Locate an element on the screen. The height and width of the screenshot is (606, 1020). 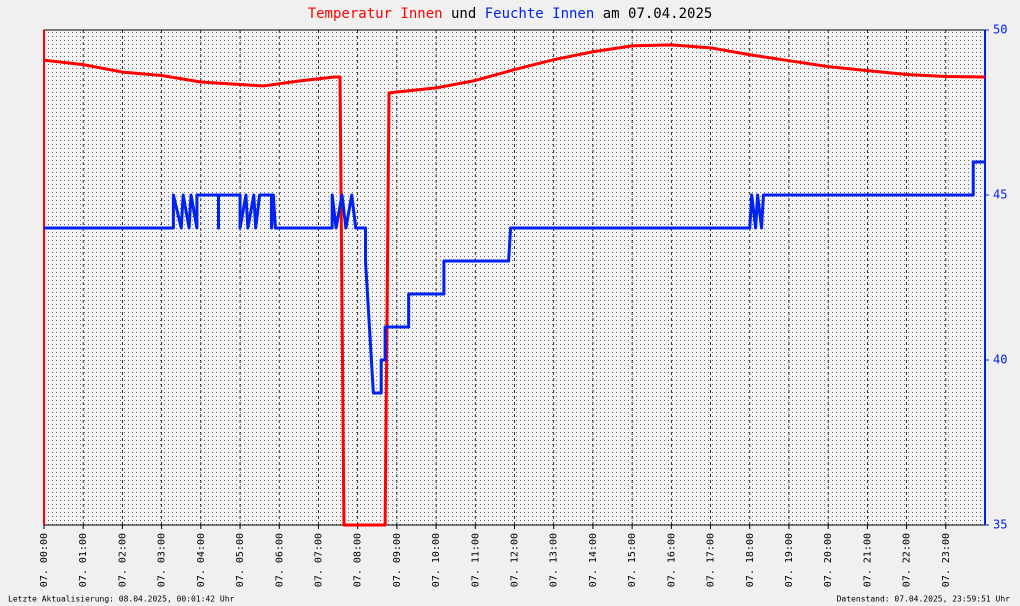
title-date: am 07.04.2025 is located at coordinates (658, 14).